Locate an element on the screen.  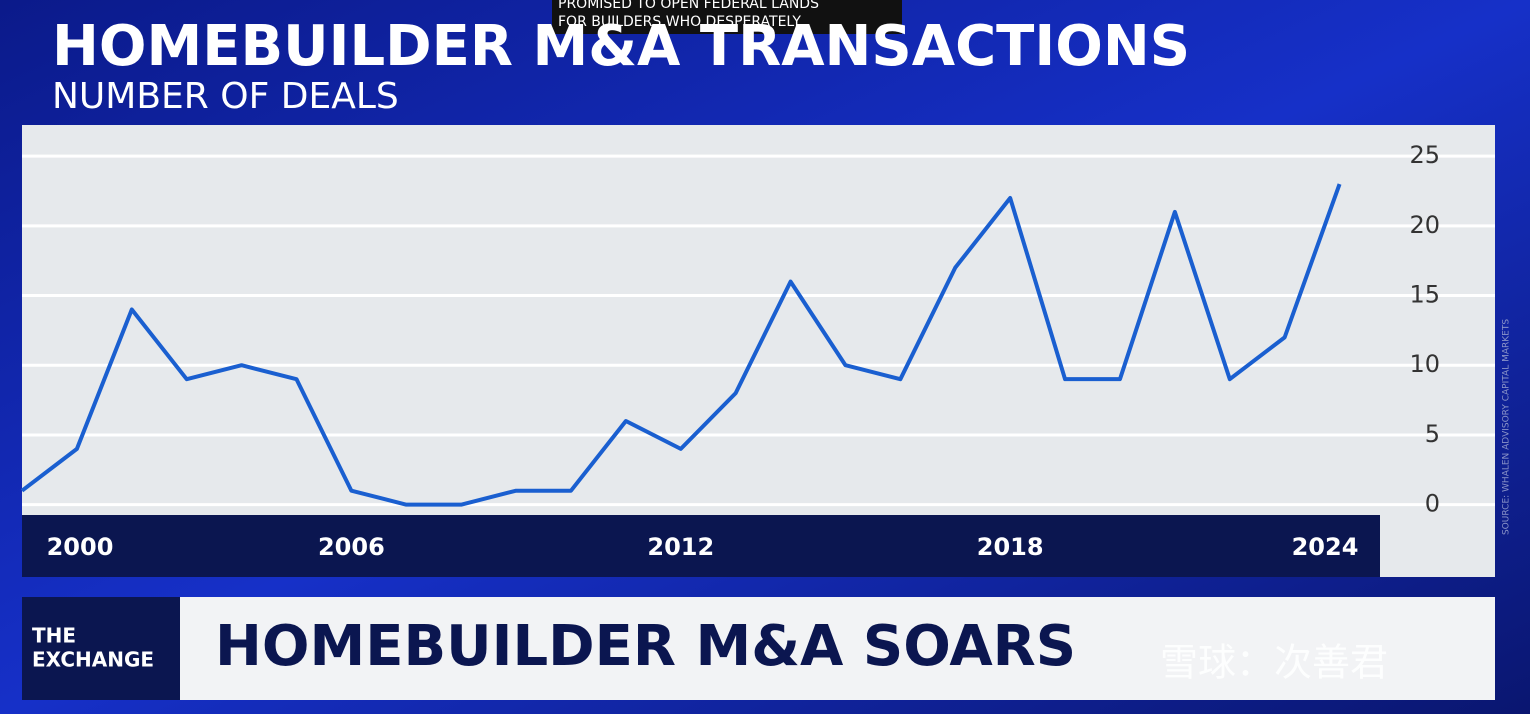
y-tick-label: 20 is located at coordinates (1424, 225).